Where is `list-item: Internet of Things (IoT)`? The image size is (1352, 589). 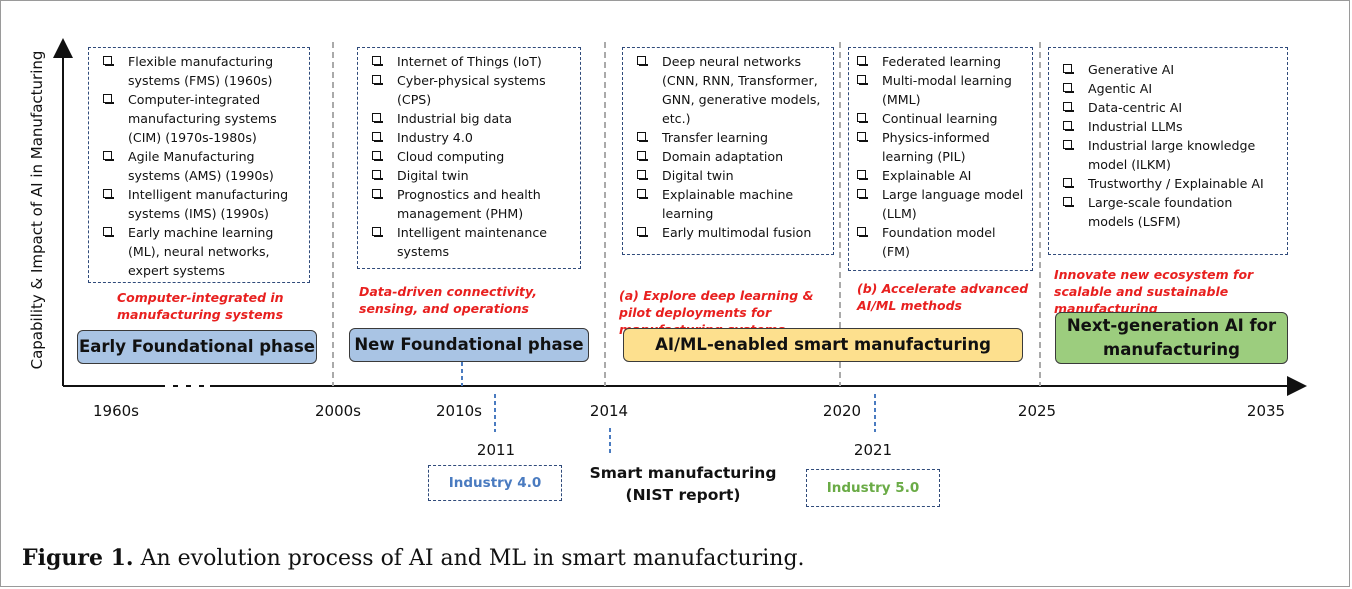
list-item: Internet of Things (IoT) is located at coordinates (473, 61).